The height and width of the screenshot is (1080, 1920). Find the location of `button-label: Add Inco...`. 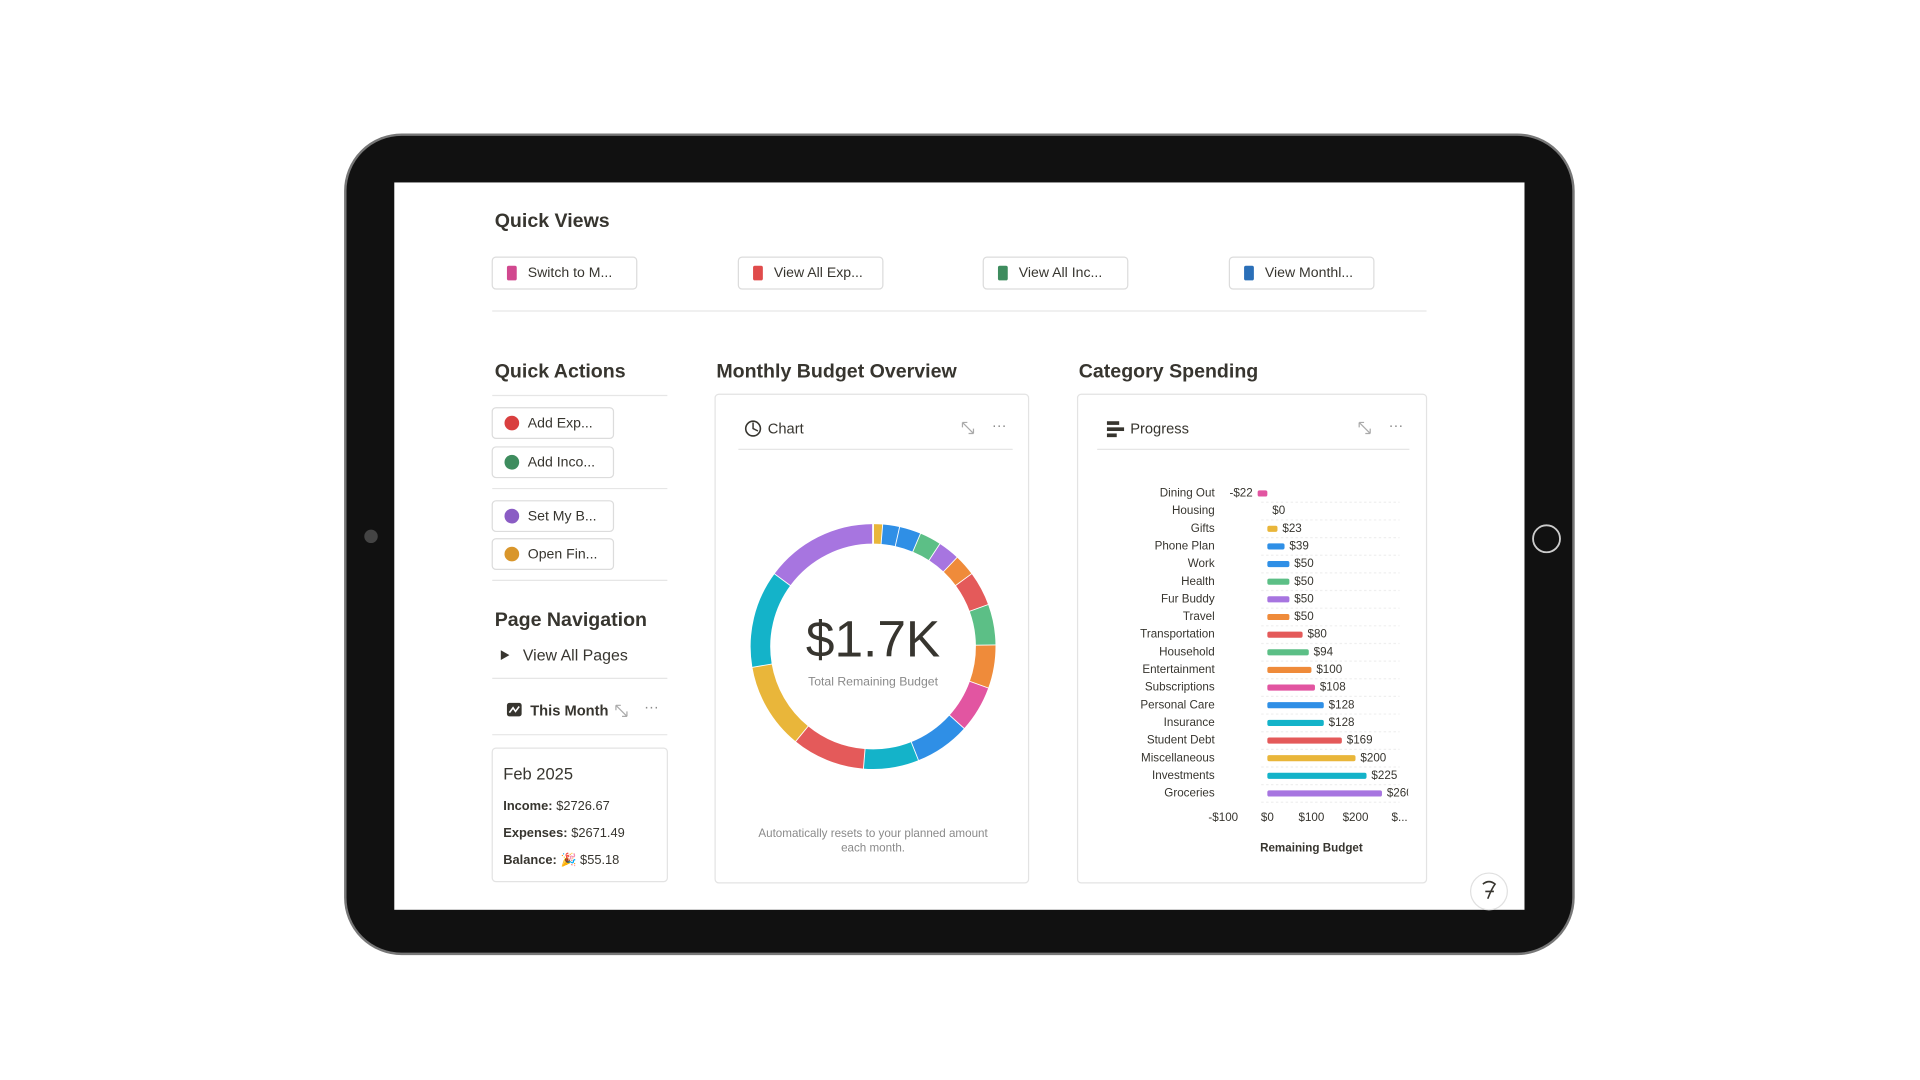

button-label: Add Inco... is located at coordinates (561, 462).